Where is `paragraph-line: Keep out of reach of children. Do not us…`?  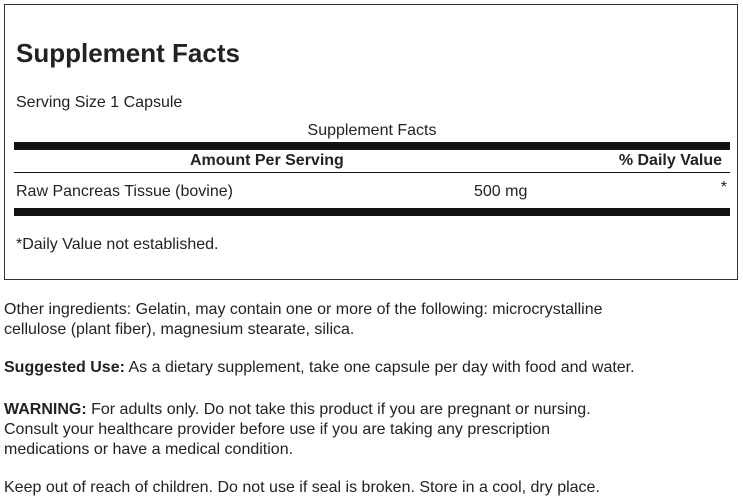 paragraph-line: Keep out of reach of children. Do not us… is located at coordinates (302, 488).